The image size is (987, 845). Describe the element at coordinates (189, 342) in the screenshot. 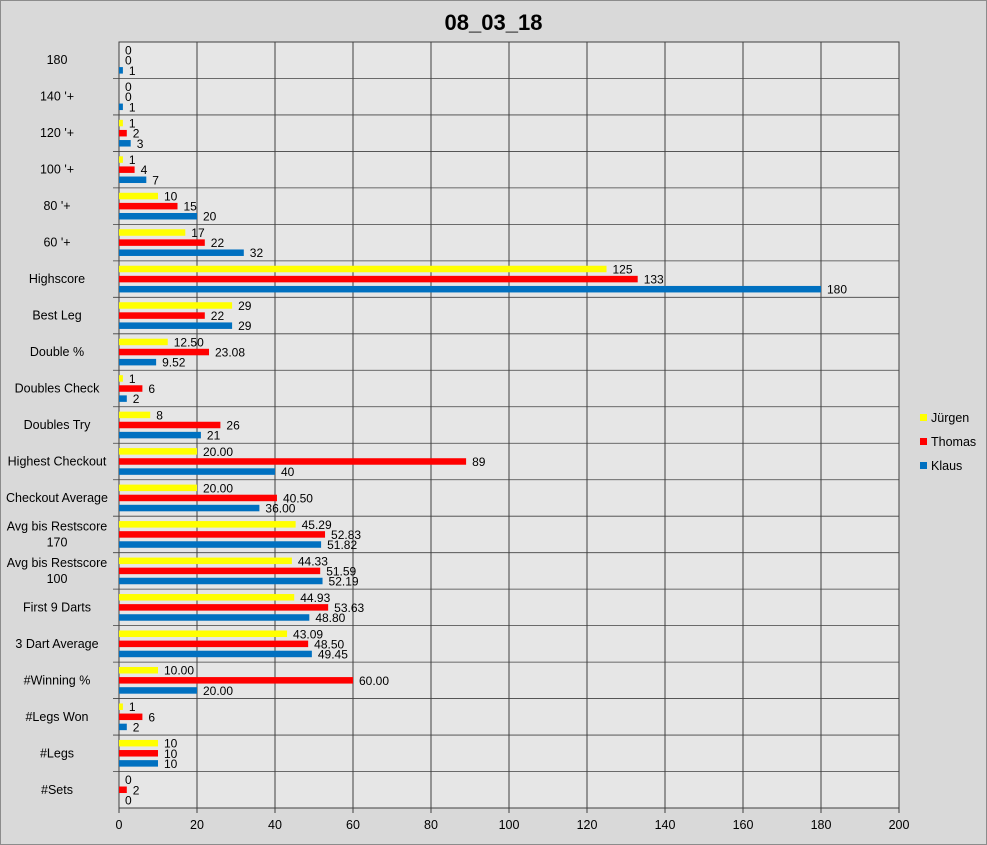

I see `data-label: 12.50` at that location.